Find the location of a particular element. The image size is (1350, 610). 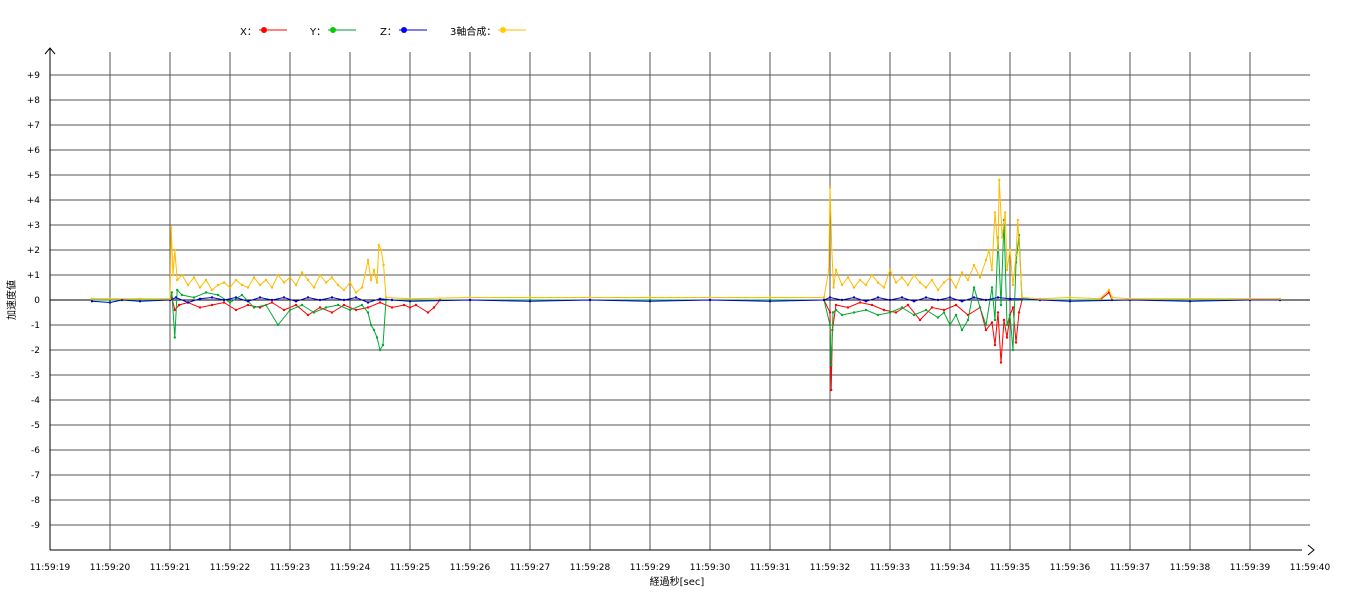

chart-legend: X： Y： Z： 3軸合成： is located at coordinates (675, 30).